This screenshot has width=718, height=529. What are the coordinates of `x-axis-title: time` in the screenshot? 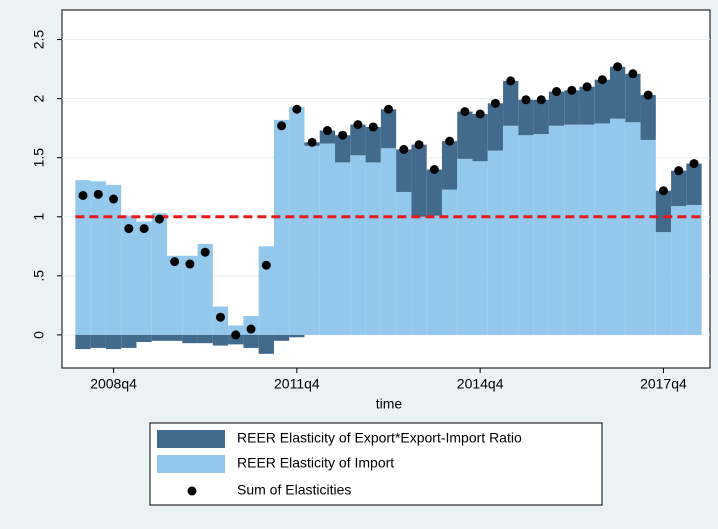 It's located at (389, 404).